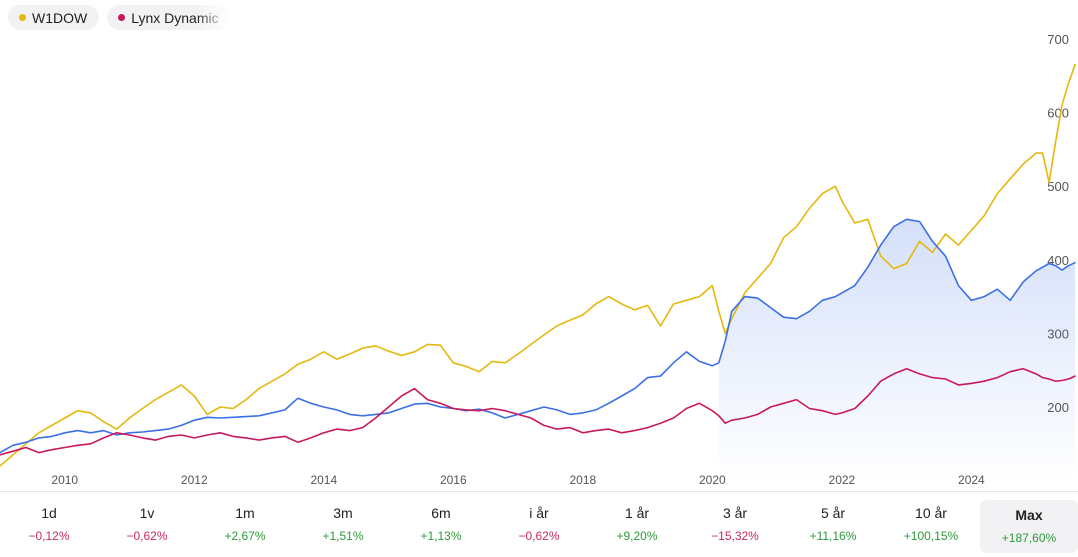 The height and width of the screenshot is (557, 1078). Describe the element at coordinates (194, 480) in the screenshot. I see `x-tick-label: 2012` at that location.